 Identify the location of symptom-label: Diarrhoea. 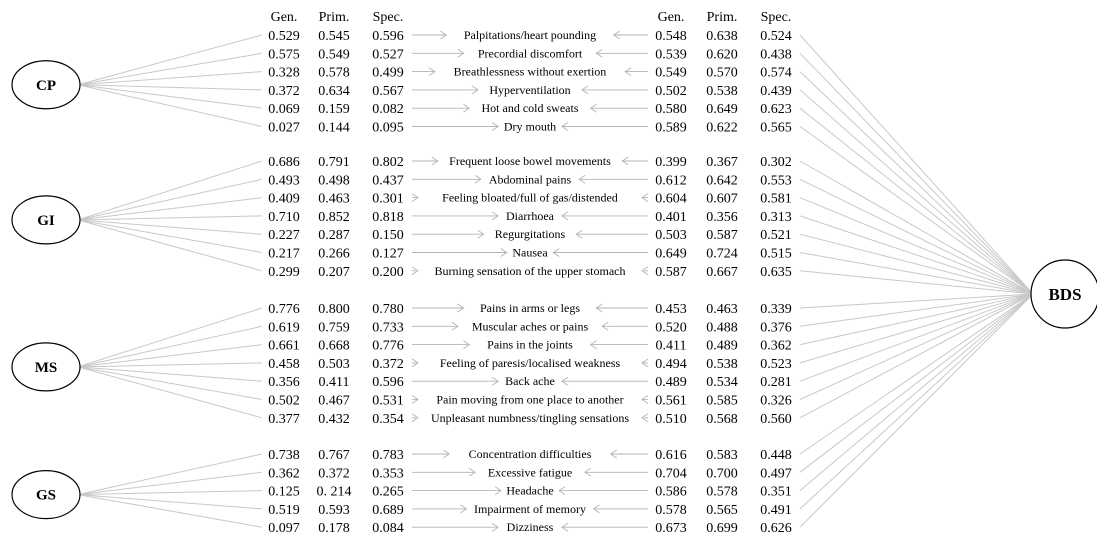
(530, 216).